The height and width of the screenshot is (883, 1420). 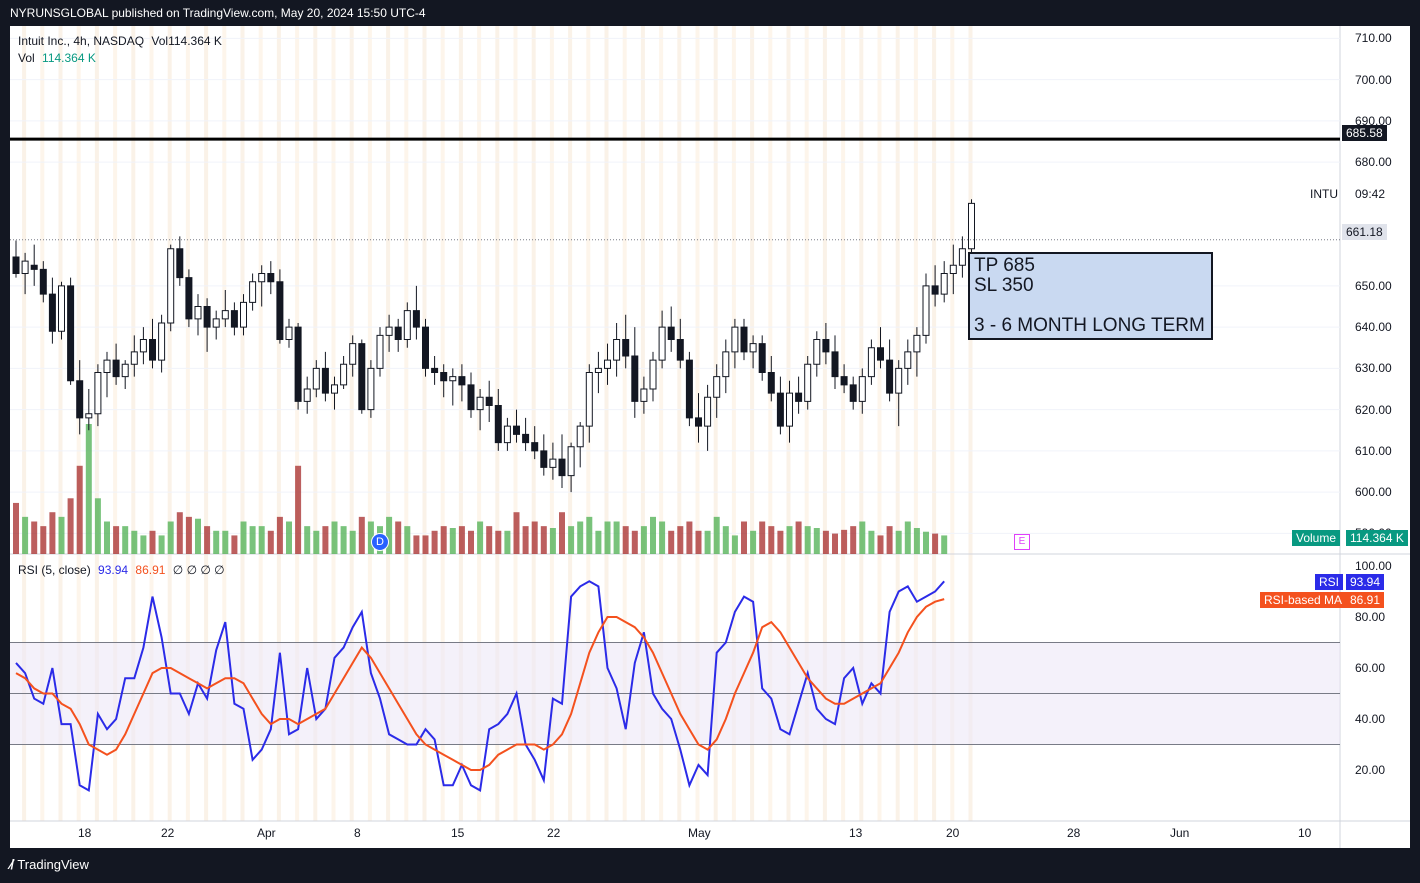 What do you see at coordinates (1373, 162) in the screenshot?
I see `price-tick-label: 680.00` at bounding box center [1373, 162].